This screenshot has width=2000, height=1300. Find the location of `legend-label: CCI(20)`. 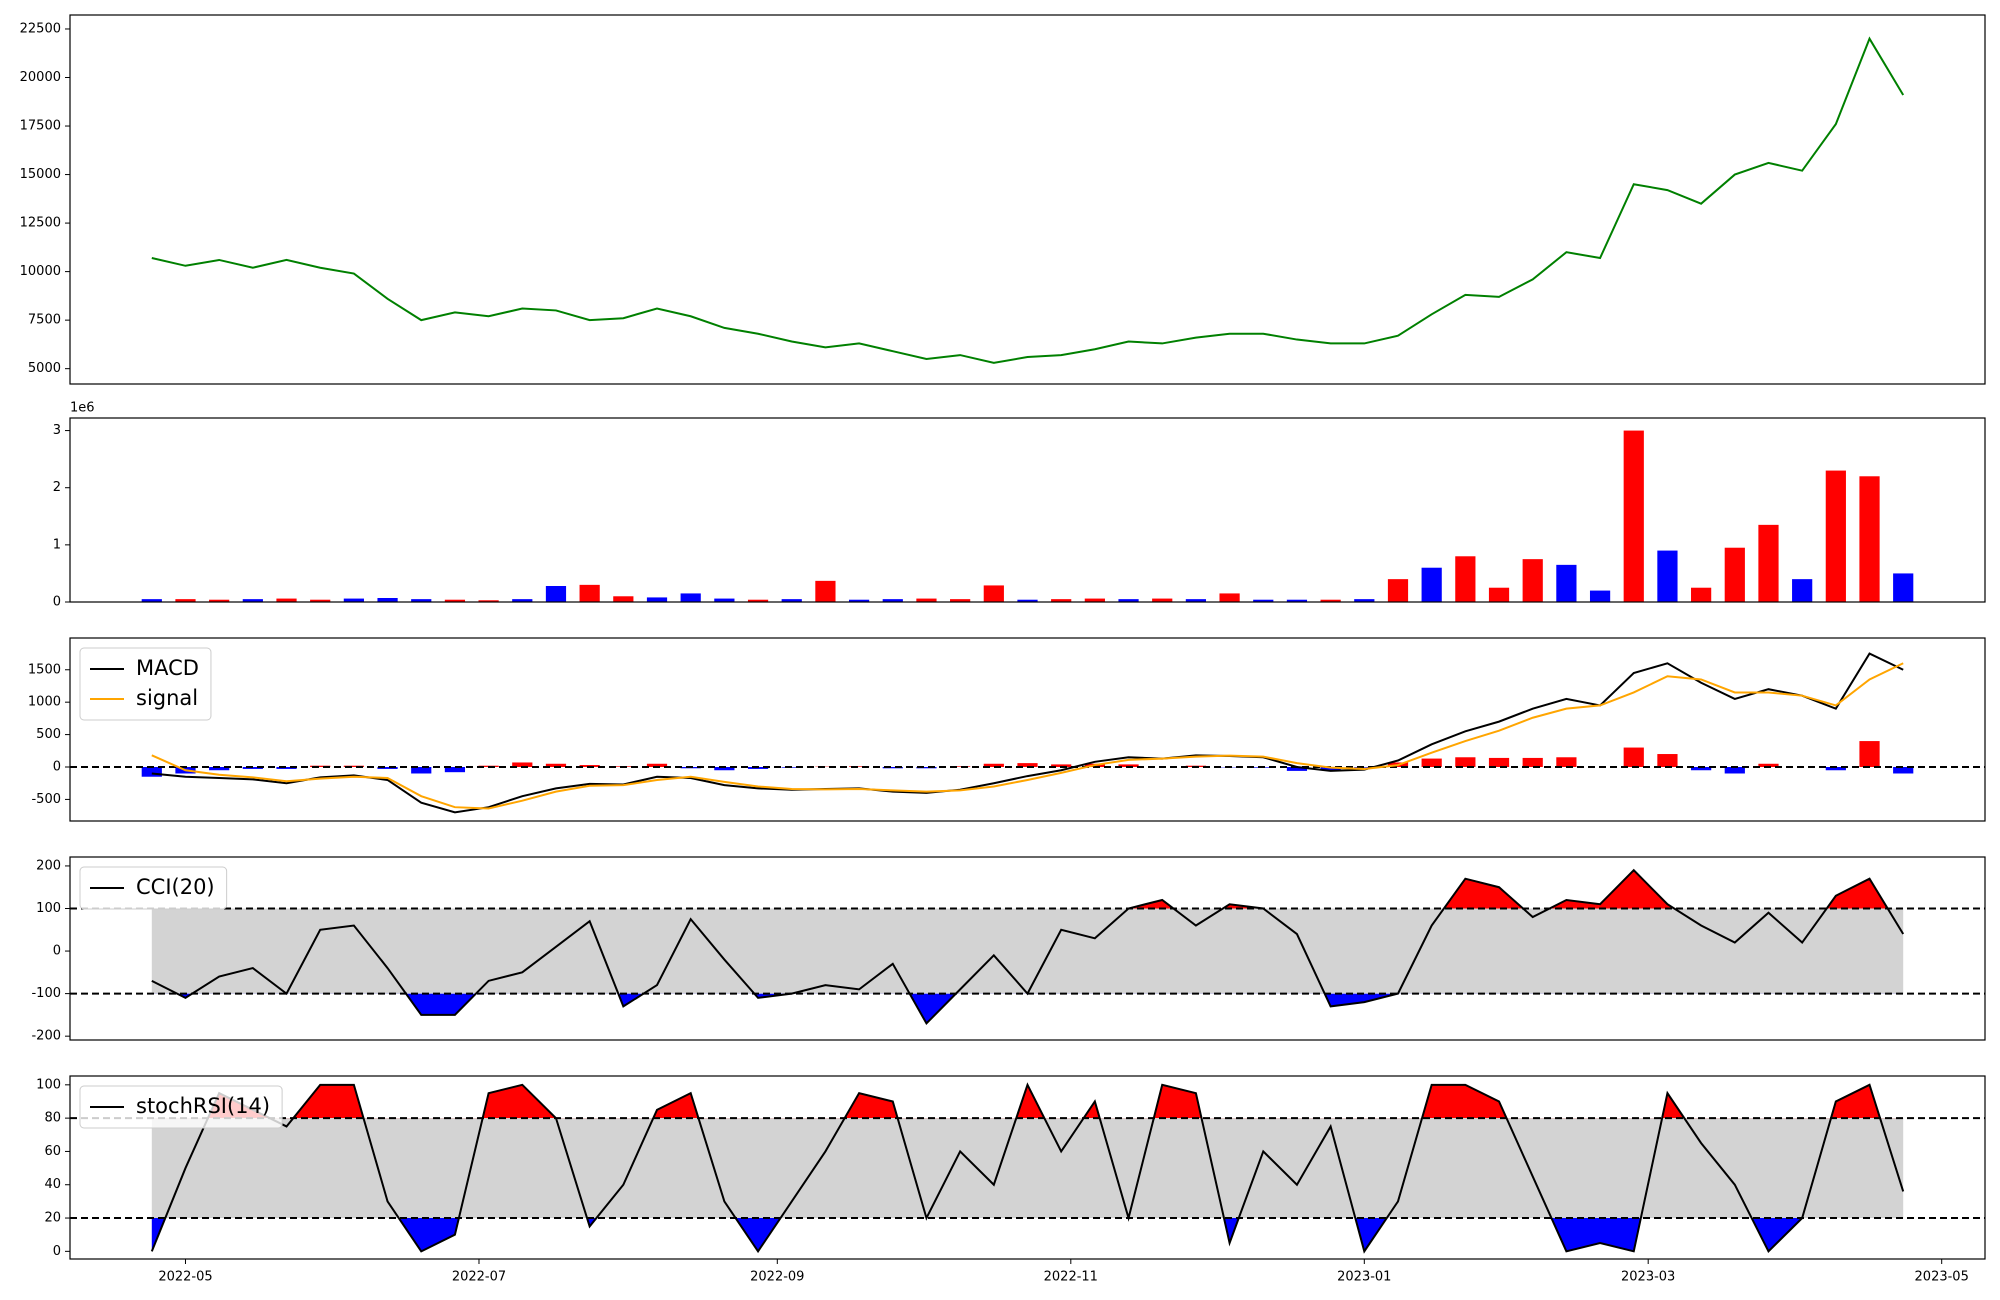

legend-label: CCI(20) is located at coordinates (175, 887).